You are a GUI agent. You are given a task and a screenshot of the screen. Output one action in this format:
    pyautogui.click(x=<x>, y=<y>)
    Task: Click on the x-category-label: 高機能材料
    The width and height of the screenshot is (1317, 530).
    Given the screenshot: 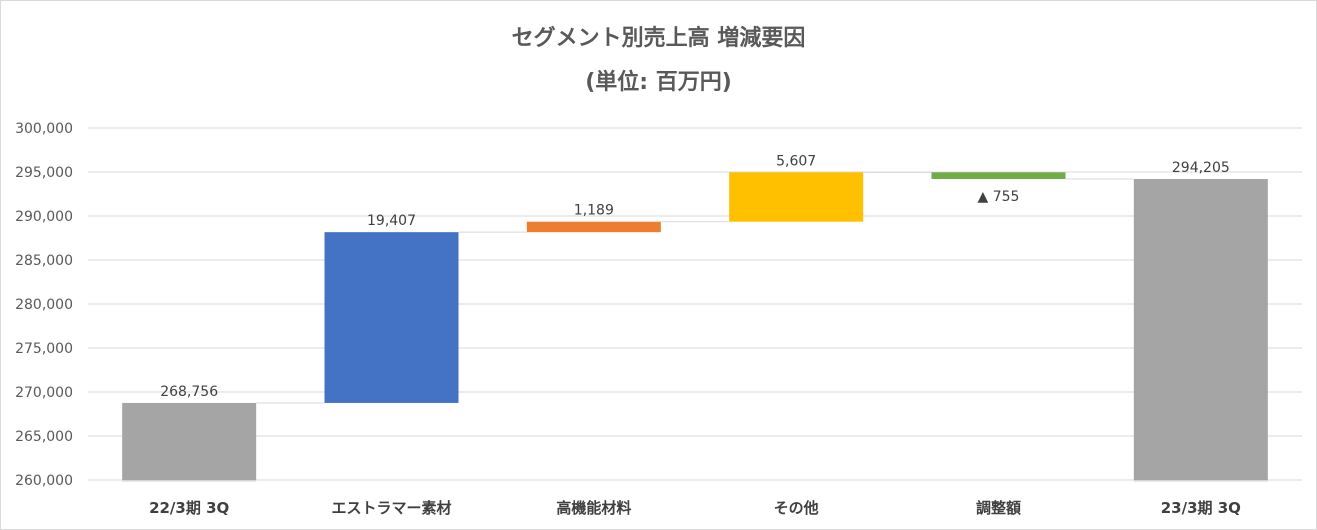 What is the action you would take?
    pyautogui.click(x=593, y=508)
    